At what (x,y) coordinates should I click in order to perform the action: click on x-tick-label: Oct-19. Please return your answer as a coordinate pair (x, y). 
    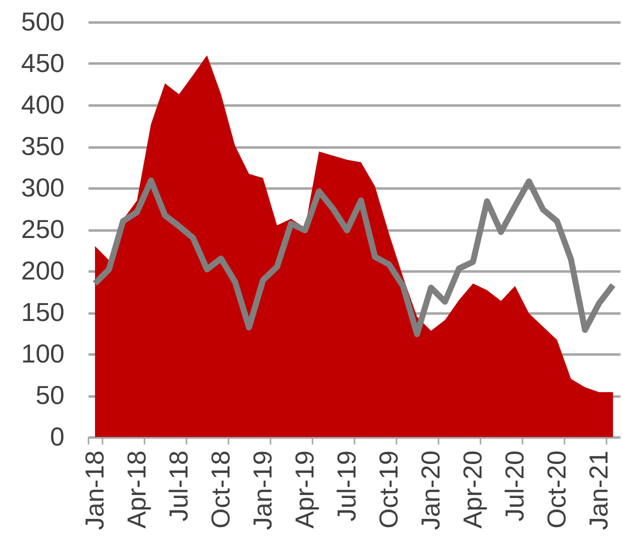
    Looking at the image, I should click on (389, 489).